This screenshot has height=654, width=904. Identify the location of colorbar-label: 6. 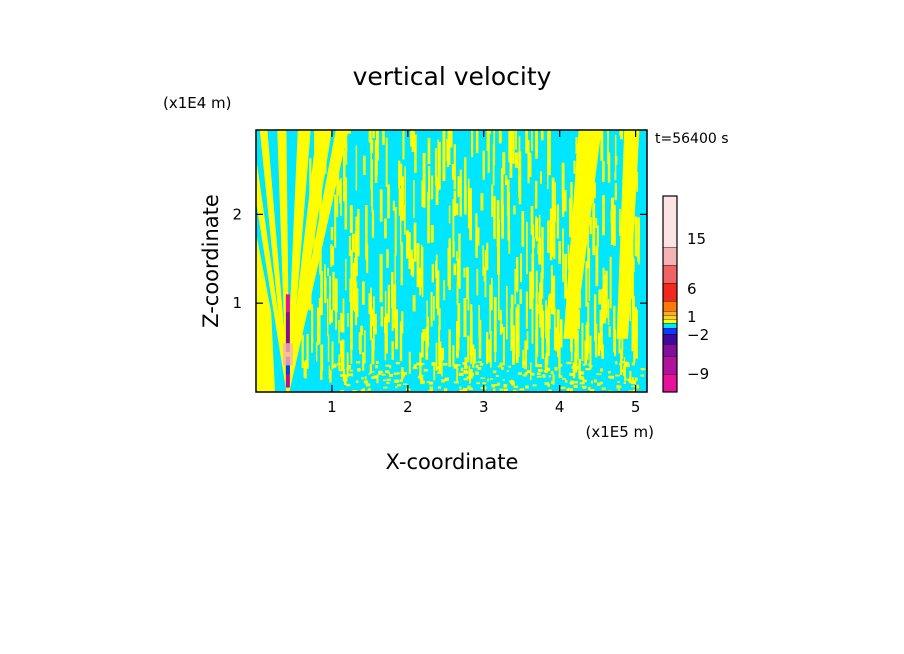
(692, 289).